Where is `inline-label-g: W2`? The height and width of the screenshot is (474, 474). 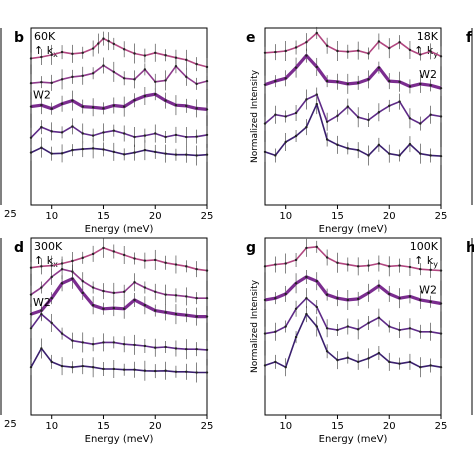
inline-label-g: W2 is located at coordinates (428, 289).